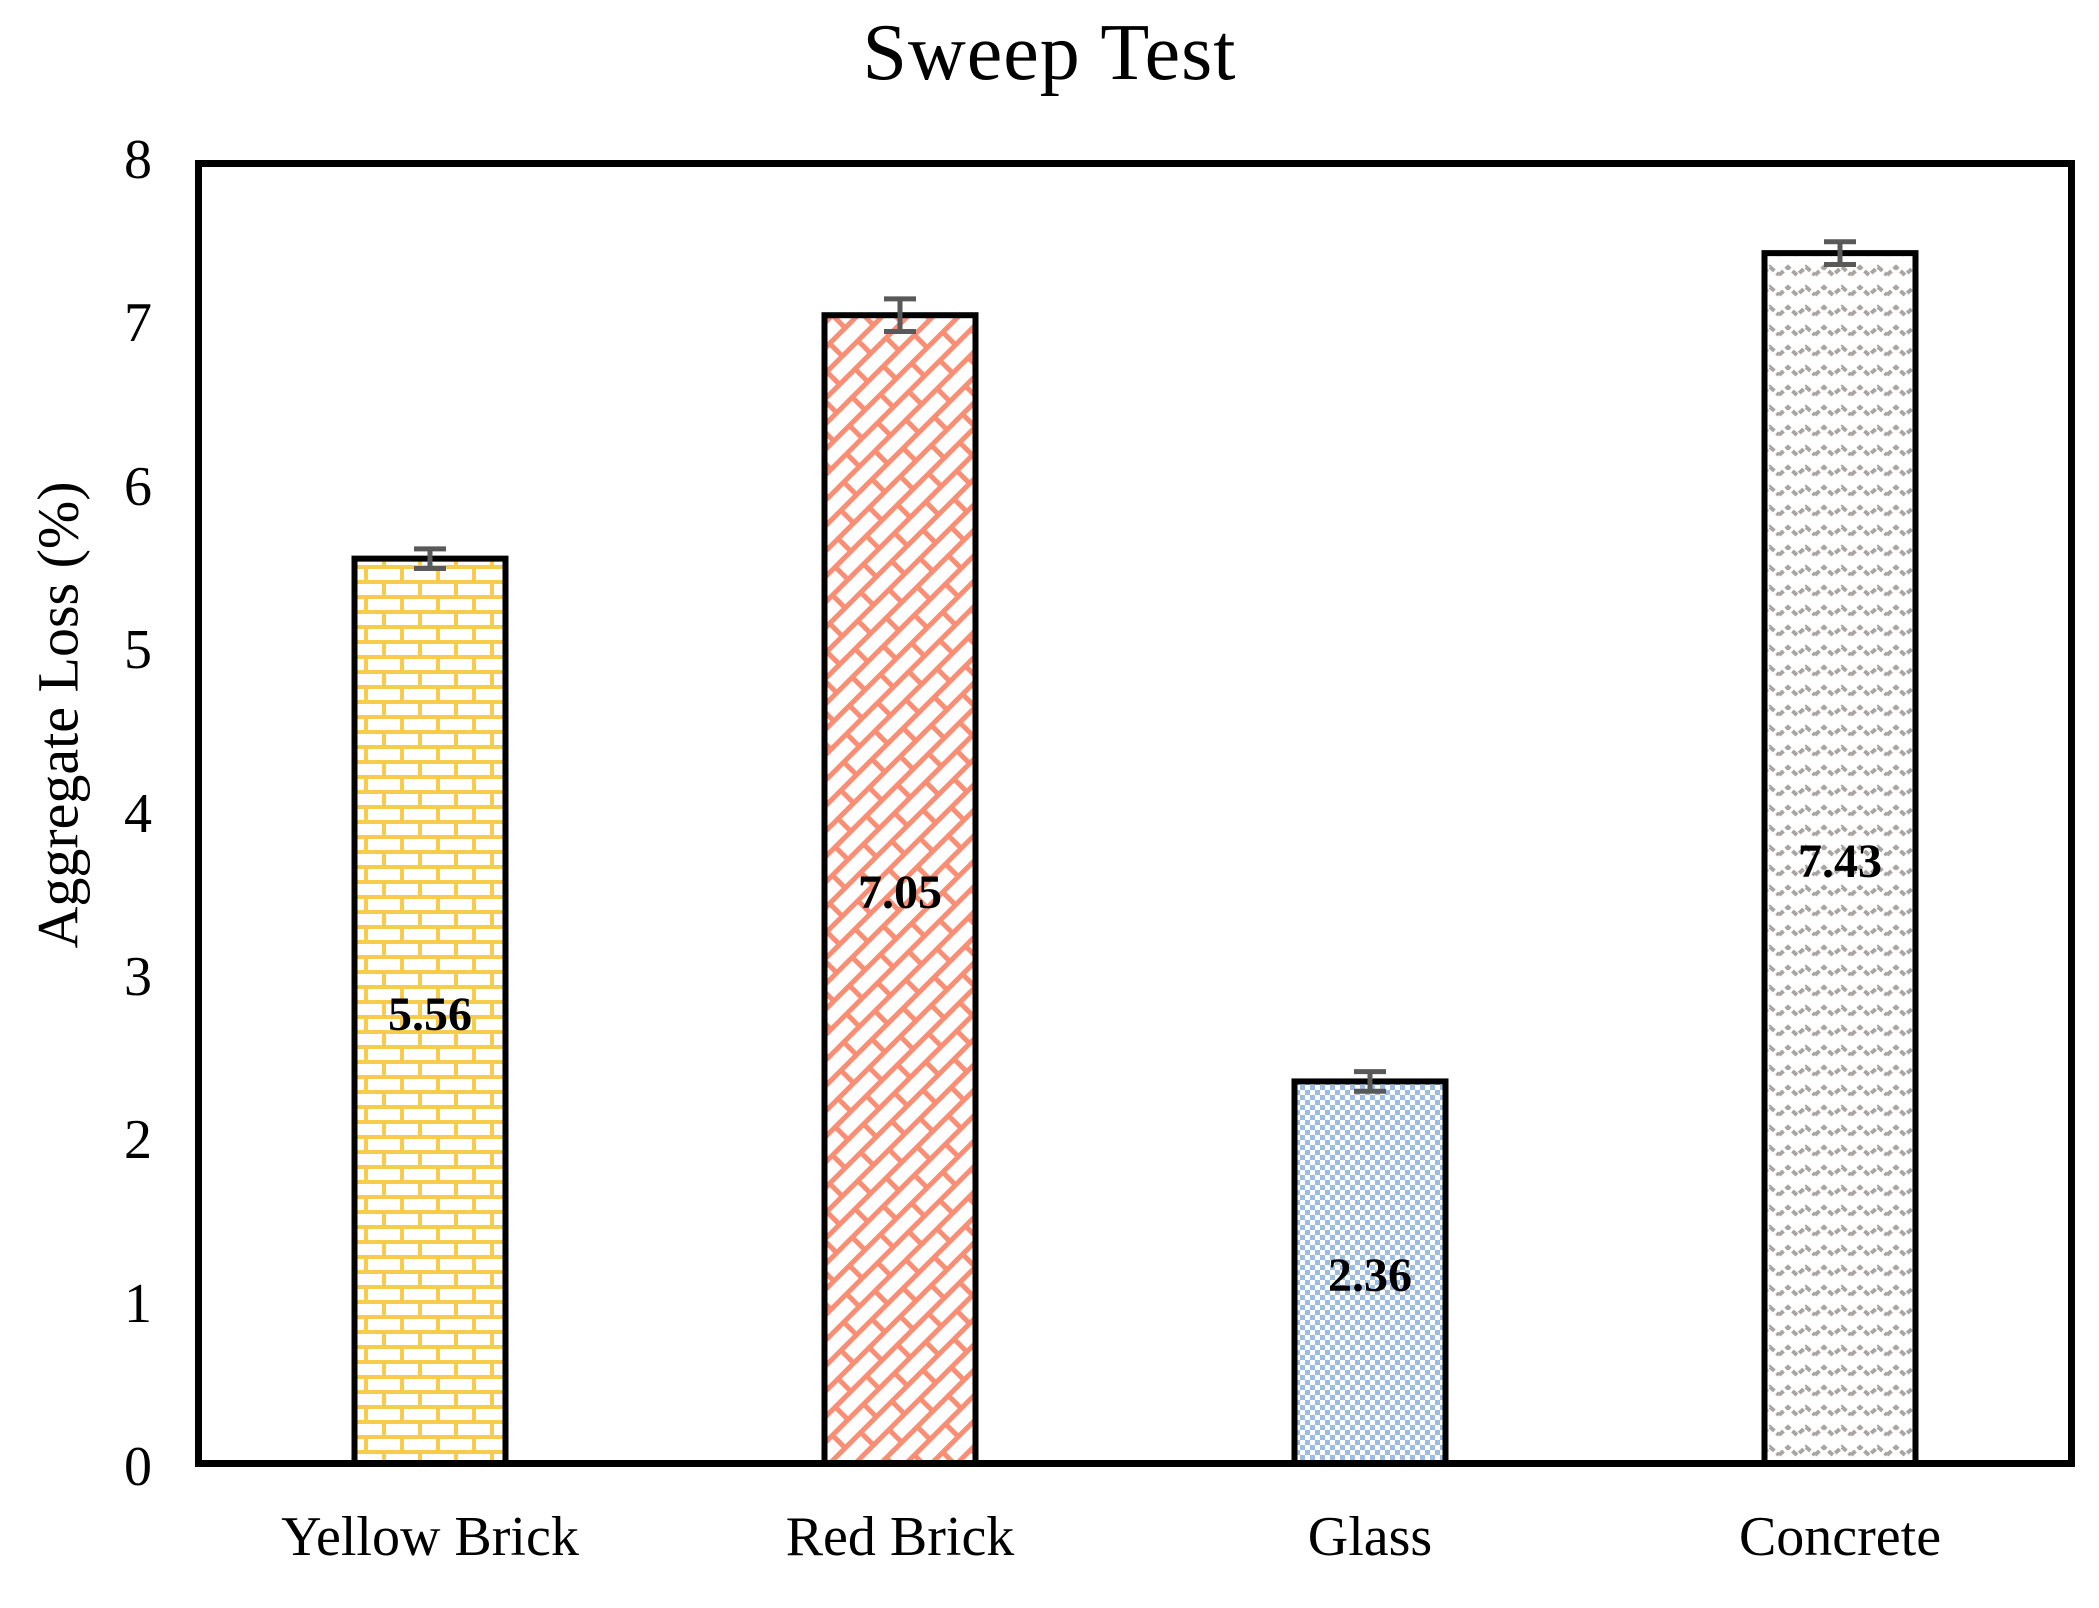 This screenshot has width=2099, height=1608. I want to click on x-category-label-yellow-brick: Yellow Brick, so click(430, 1537).